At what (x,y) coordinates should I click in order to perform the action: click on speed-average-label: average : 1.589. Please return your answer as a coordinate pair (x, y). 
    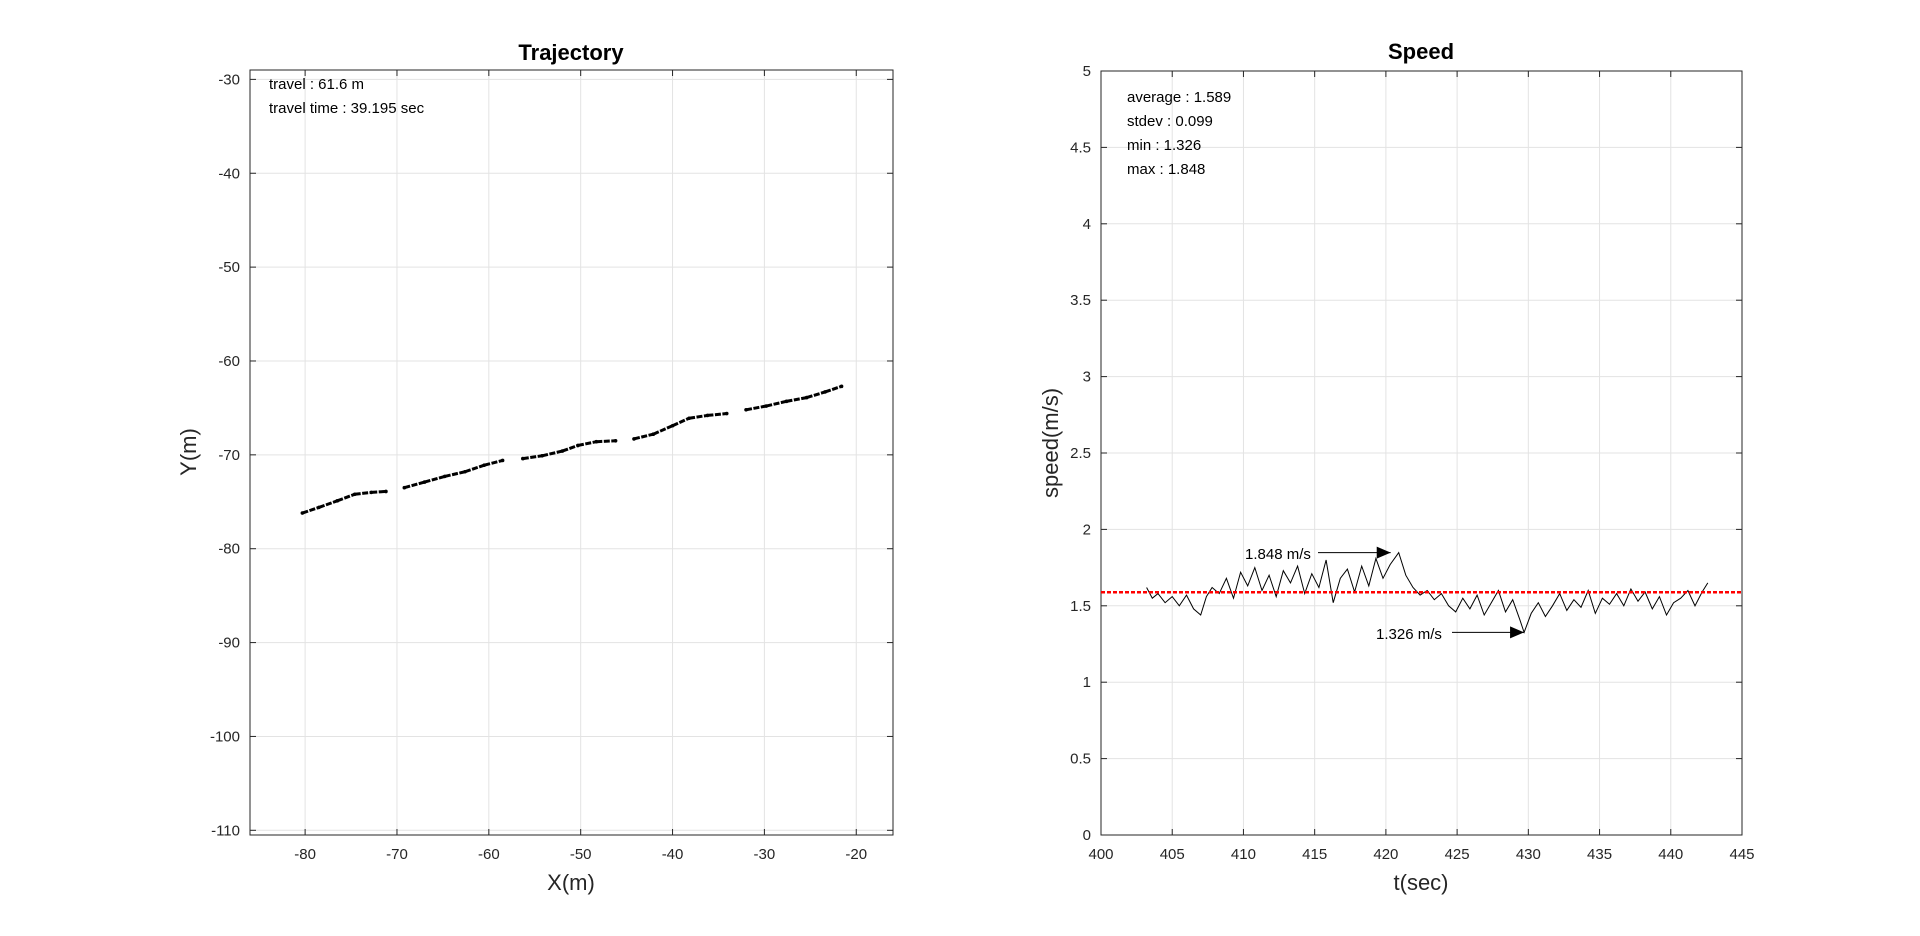
    Looking at the image, I should click on (1179, 97).